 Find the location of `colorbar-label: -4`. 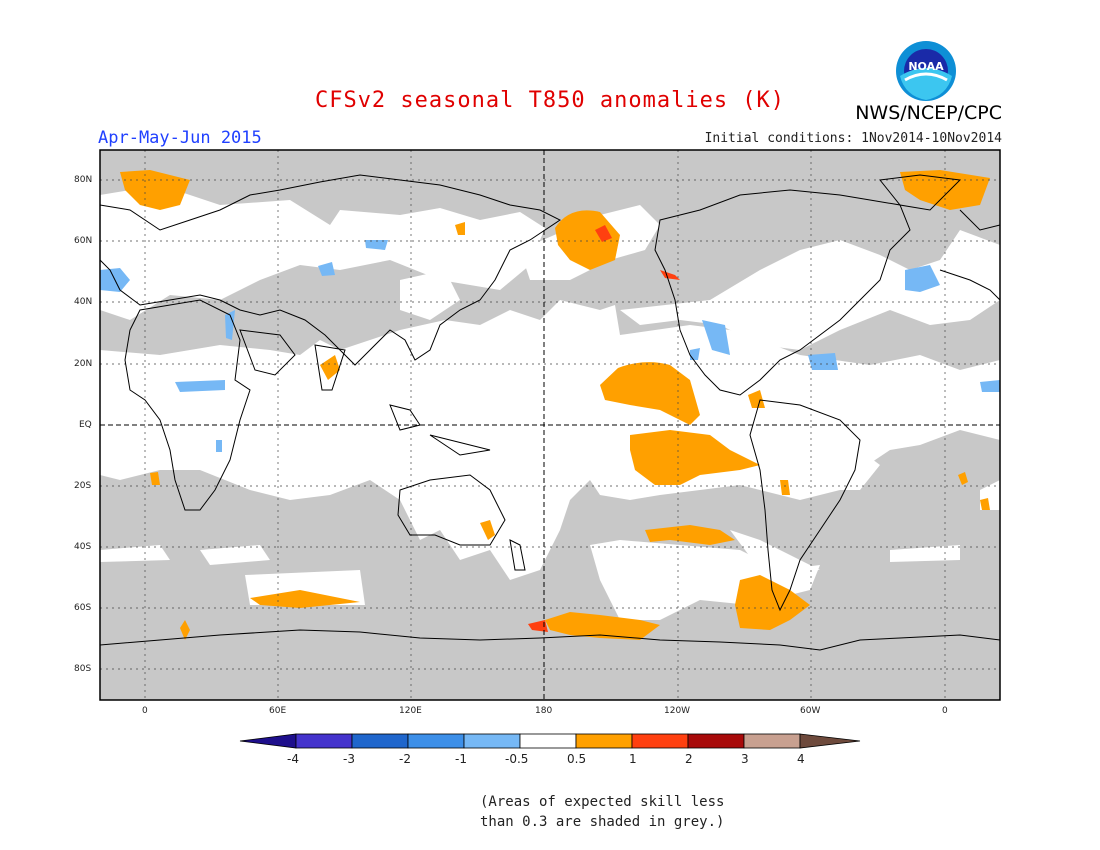

colorbar-label: -4 is located at coordinates (293, 759).